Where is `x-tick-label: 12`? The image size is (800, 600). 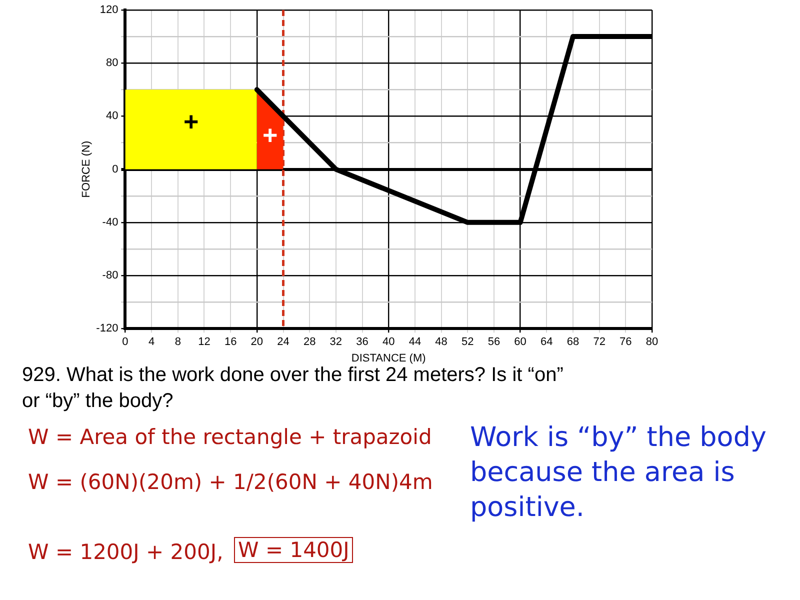 x-tick-label: 12 is located at coordinates (204, 342).